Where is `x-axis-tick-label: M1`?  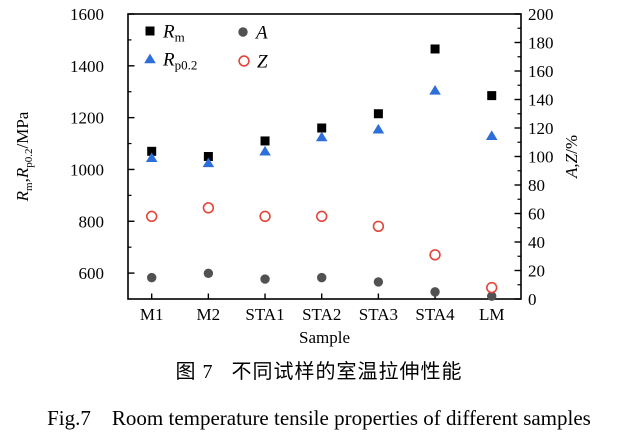 x-axis-tick-label: M1 is located at coordinates (152, 314).